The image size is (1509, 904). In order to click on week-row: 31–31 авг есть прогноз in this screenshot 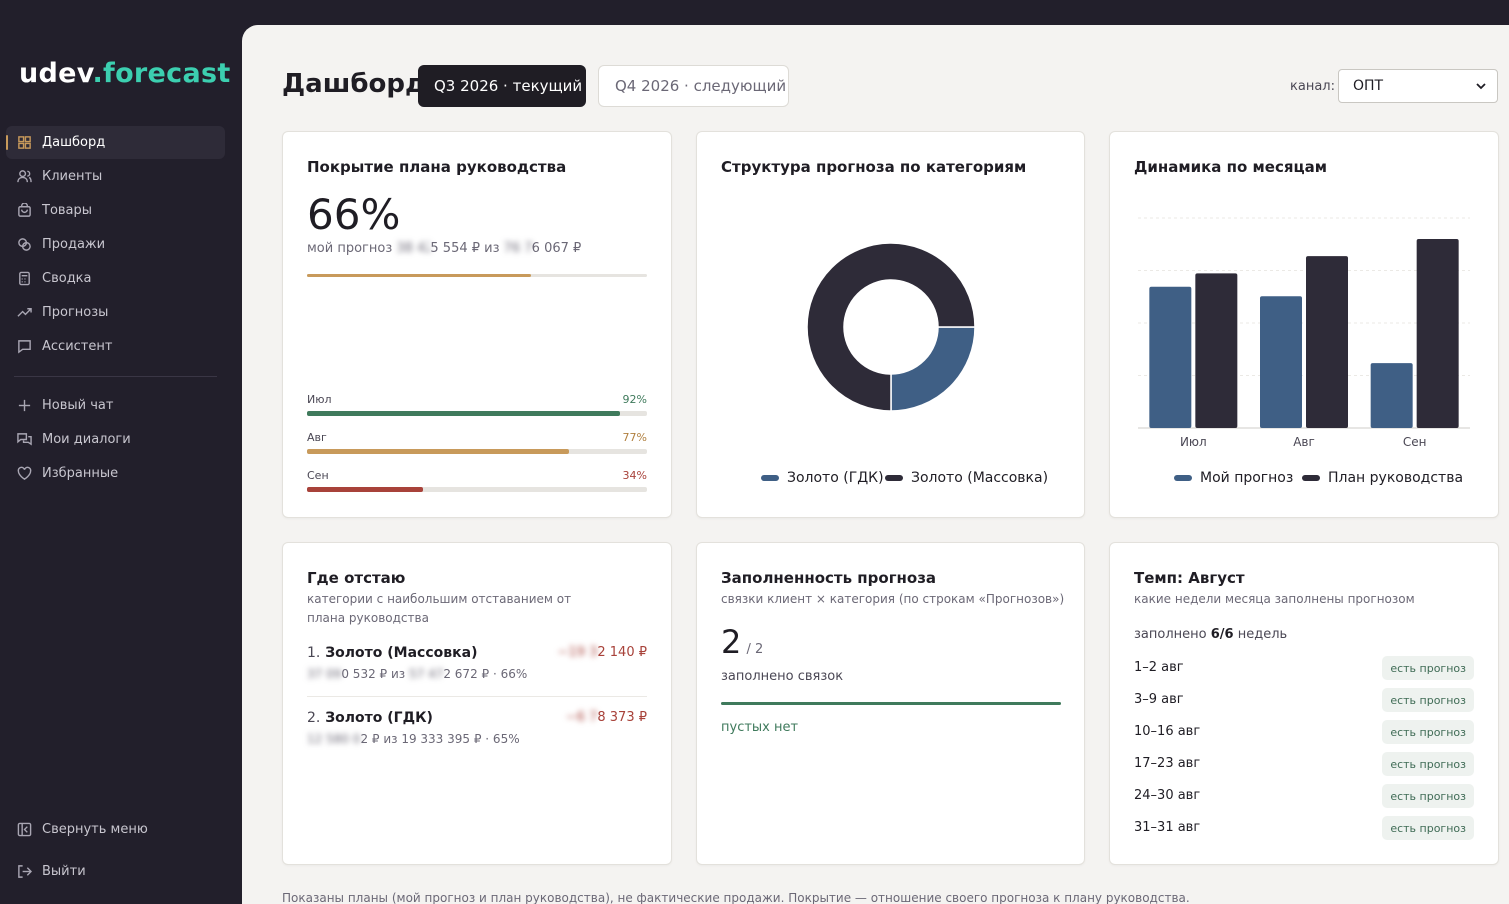, I will do `click(1304, 828)`.